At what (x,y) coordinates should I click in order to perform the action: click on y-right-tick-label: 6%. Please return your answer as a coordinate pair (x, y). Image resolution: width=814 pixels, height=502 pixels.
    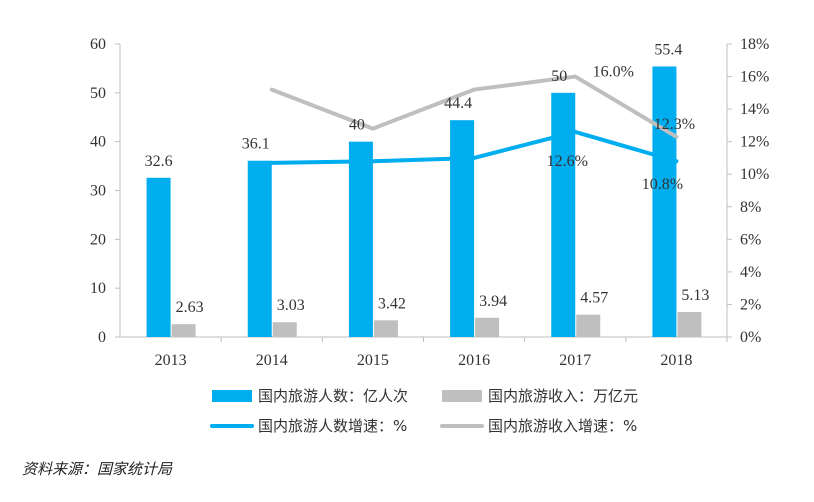
    Looking at the image, I should click on (750, 239).